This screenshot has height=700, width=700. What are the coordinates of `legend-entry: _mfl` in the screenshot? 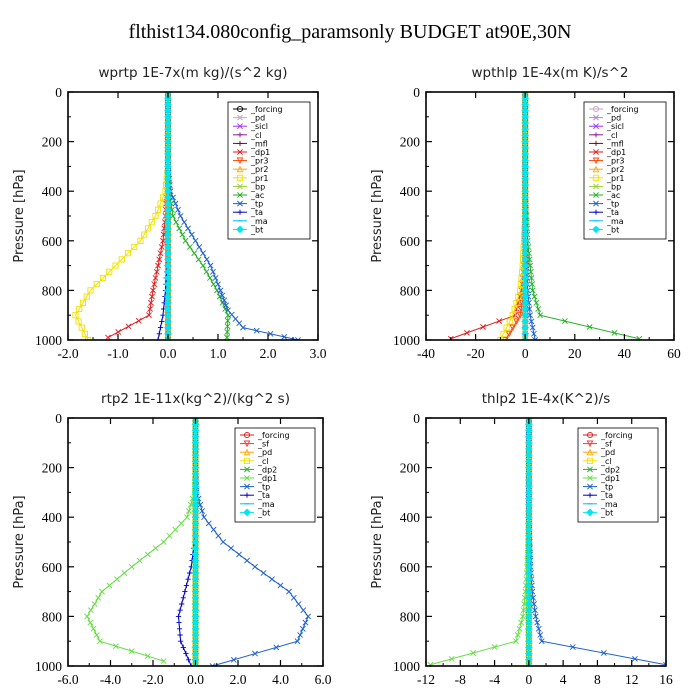 It's located at (250, 143).